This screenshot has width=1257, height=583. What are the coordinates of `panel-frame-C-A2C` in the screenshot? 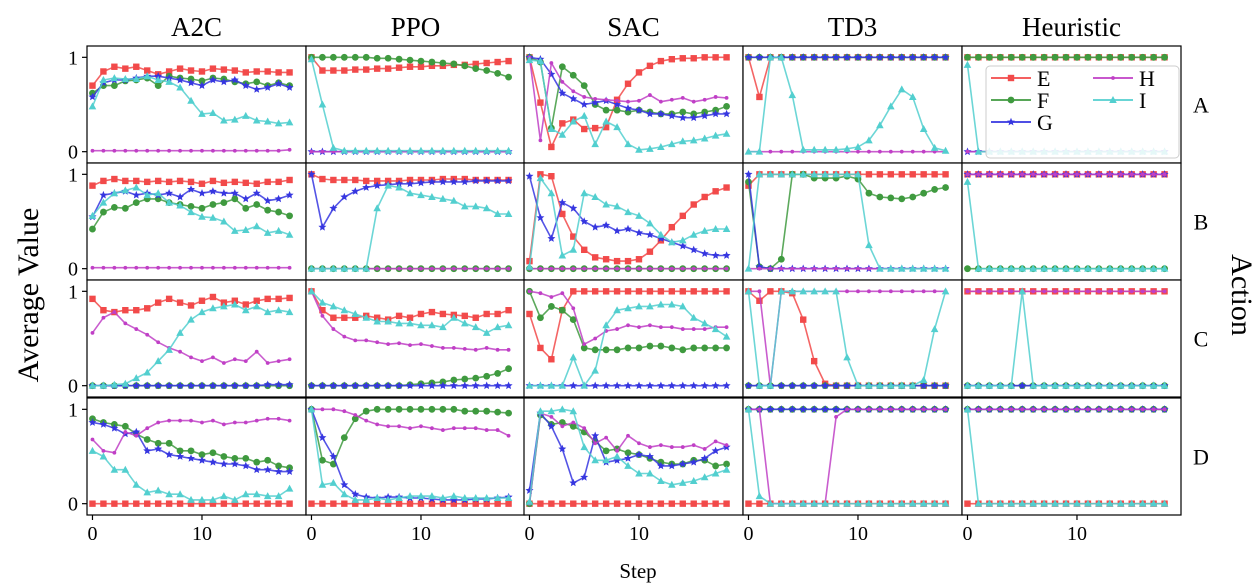 It's located at (196, 338).